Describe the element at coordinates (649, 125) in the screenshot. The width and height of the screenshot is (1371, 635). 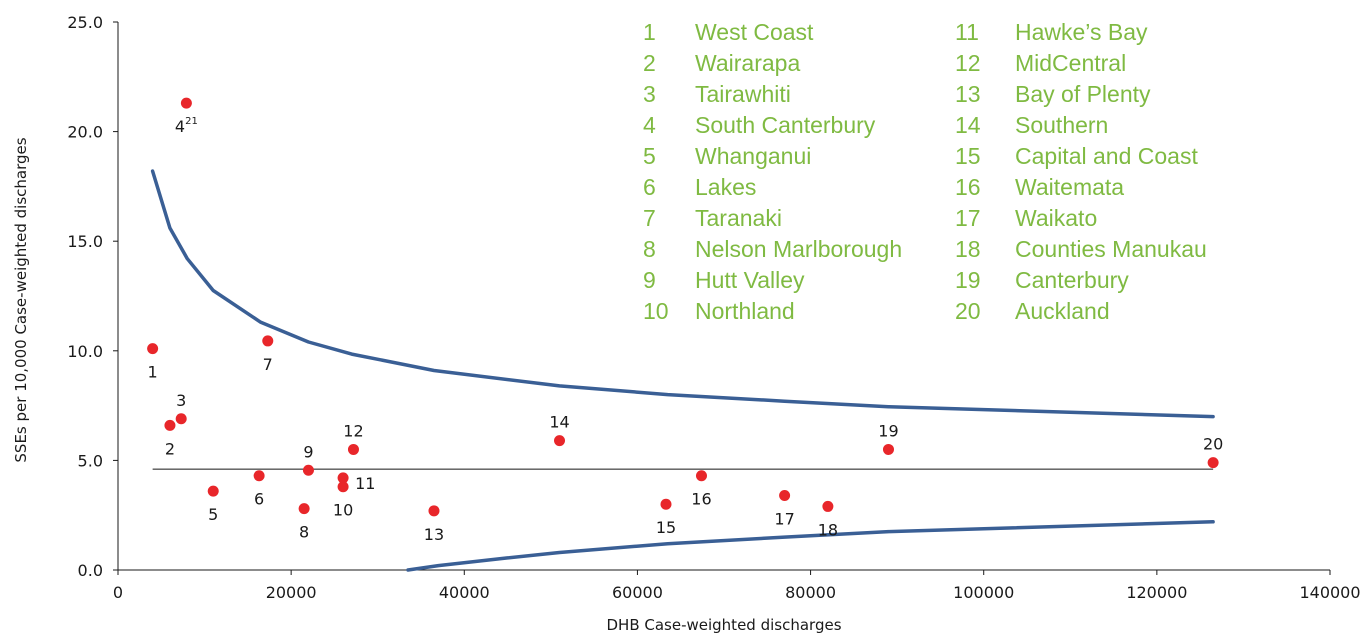
I see `legend-number: 4` at that location.